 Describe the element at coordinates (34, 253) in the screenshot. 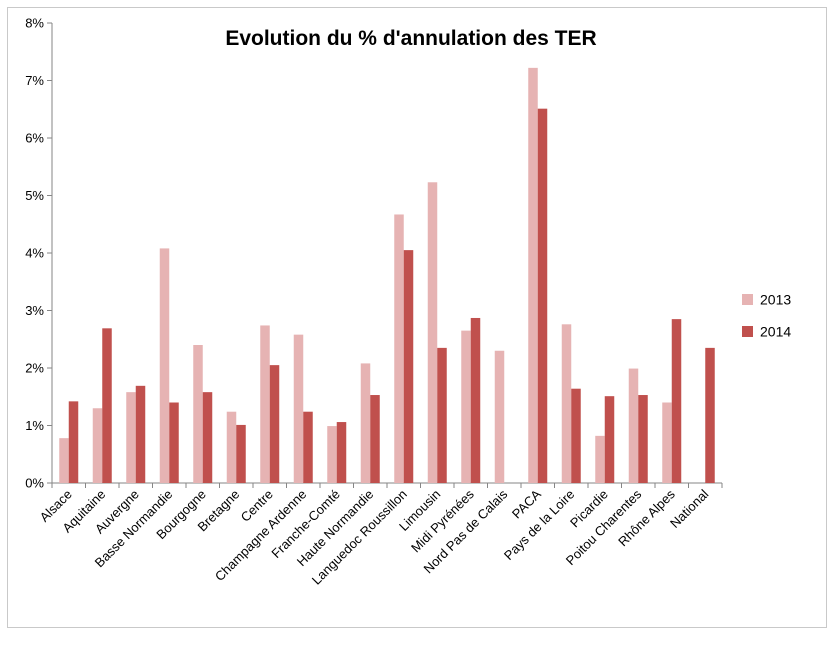

I see `y-tick-label: 4%` at that location.